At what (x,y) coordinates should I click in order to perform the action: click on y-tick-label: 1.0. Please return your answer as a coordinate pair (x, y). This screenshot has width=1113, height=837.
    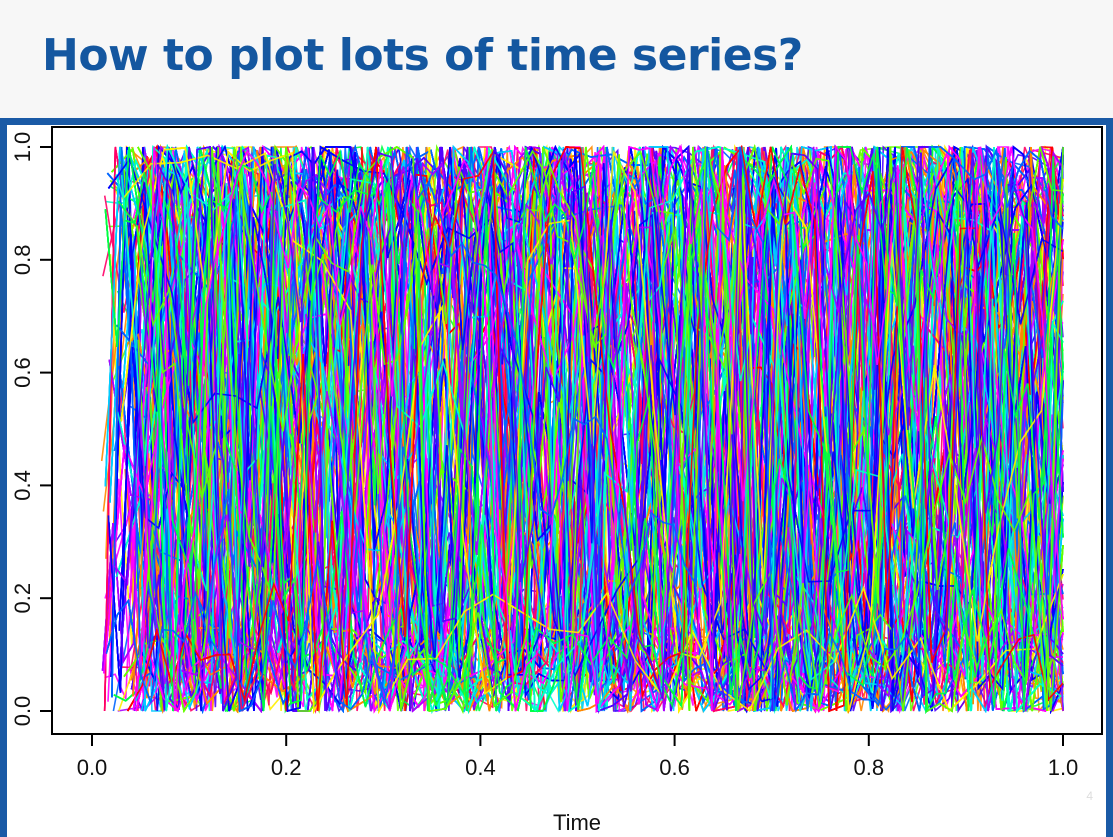
    Looking at the image, I should click on (22, 147).